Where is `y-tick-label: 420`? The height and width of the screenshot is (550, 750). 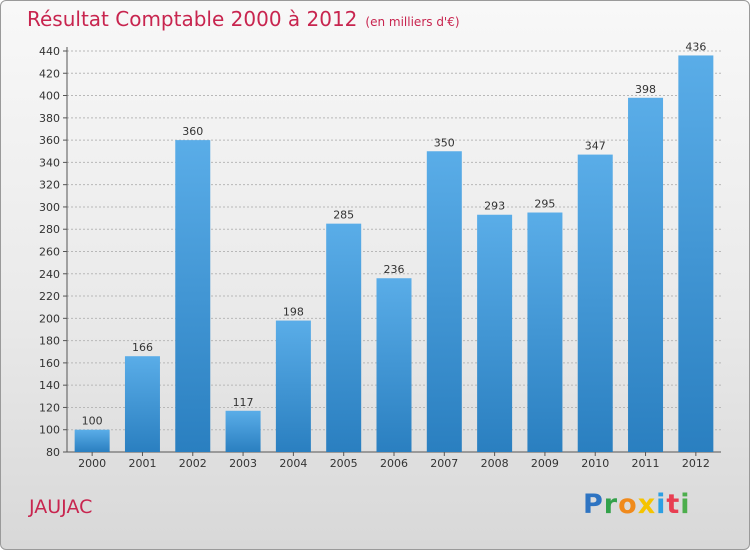 y-tick-label: 420 is located at coordinates (49, 73).